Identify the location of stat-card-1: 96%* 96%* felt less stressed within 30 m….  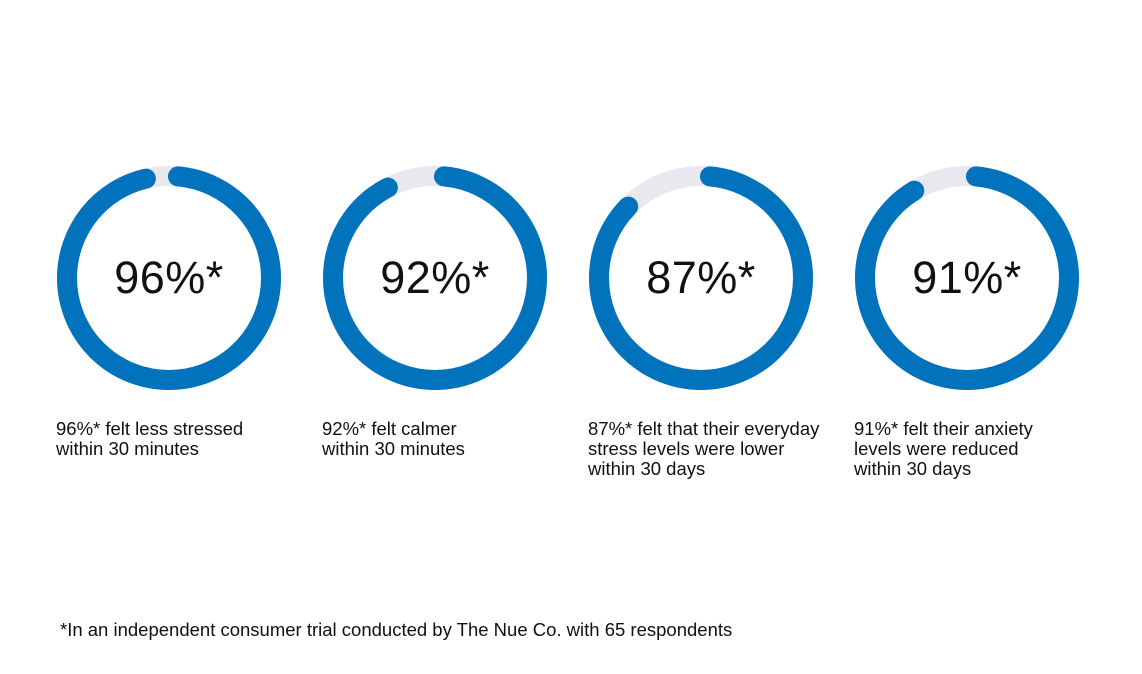
(176, 312).